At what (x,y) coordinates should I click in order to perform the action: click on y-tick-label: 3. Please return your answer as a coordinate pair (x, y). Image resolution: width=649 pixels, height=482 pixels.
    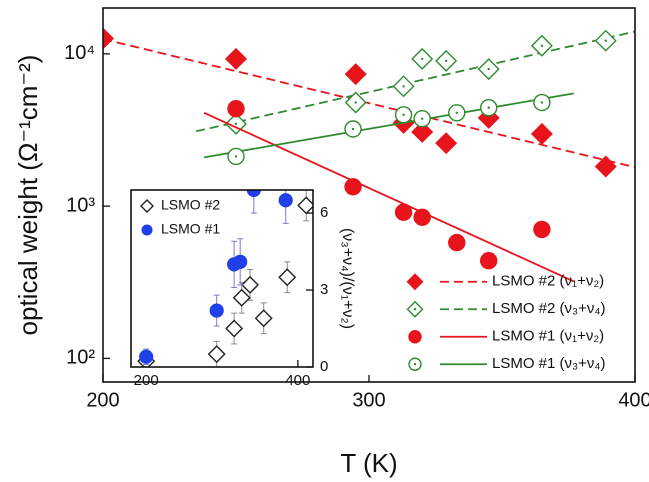
    Looking at the image, I should click on (324, 289).